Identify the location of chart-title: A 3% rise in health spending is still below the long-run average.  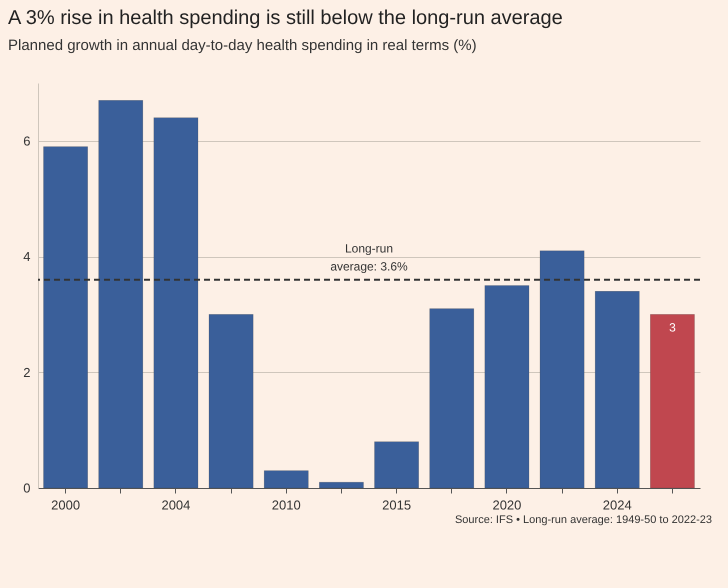
(285, 18).